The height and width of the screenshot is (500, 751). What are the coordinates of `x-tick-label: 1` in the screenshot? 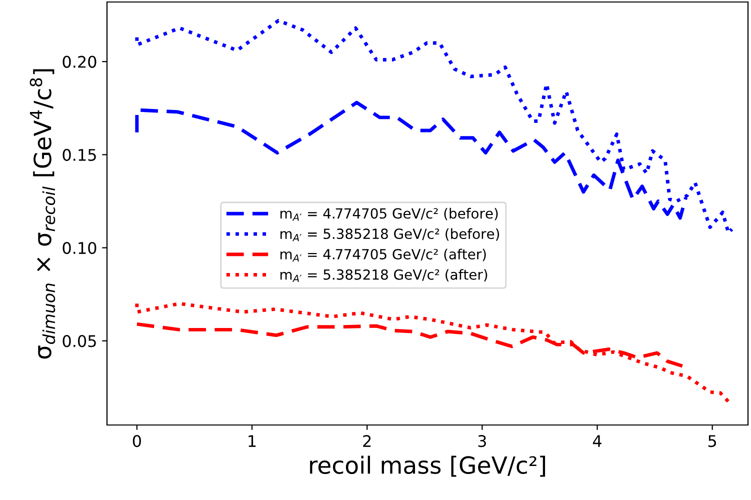 It's located at (252, 441).